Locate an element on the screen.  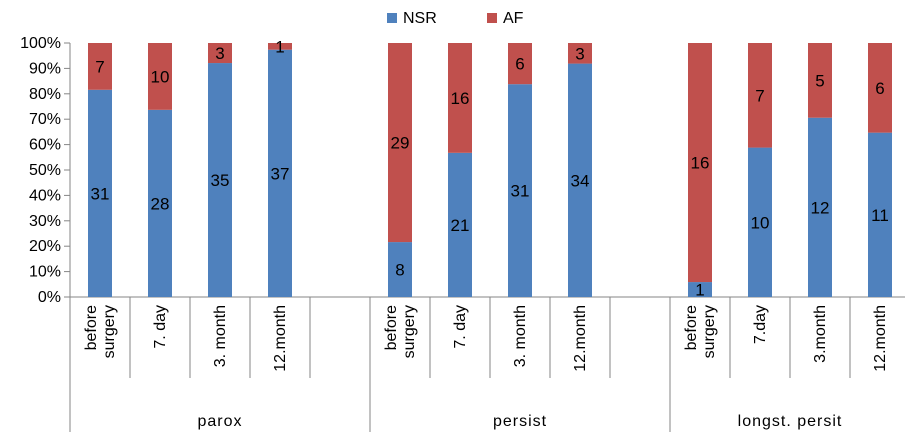
y-tick-label: 90% is located at coordinates (45, 68).